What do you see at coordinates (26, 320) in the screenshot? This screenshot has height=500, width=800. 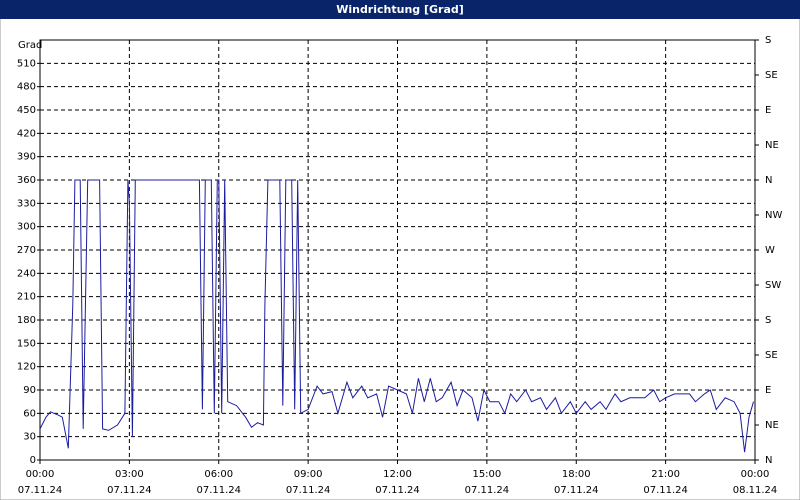 I see `y-tick-label: 180` at bounding box center [26, 320].